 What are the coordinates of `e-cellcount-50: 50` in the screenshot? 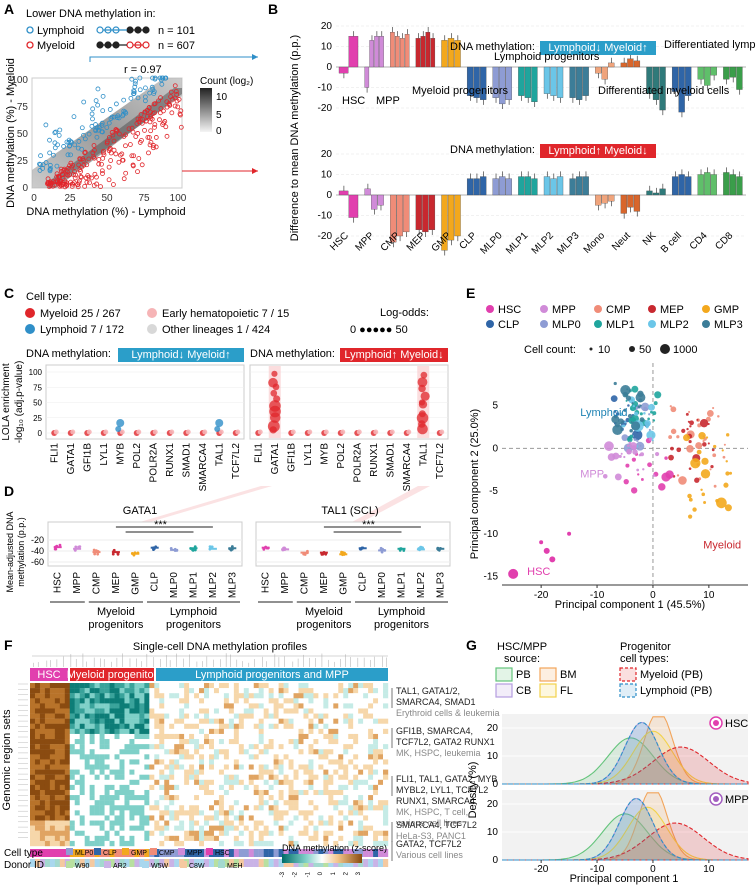 It's located at (645, 350).